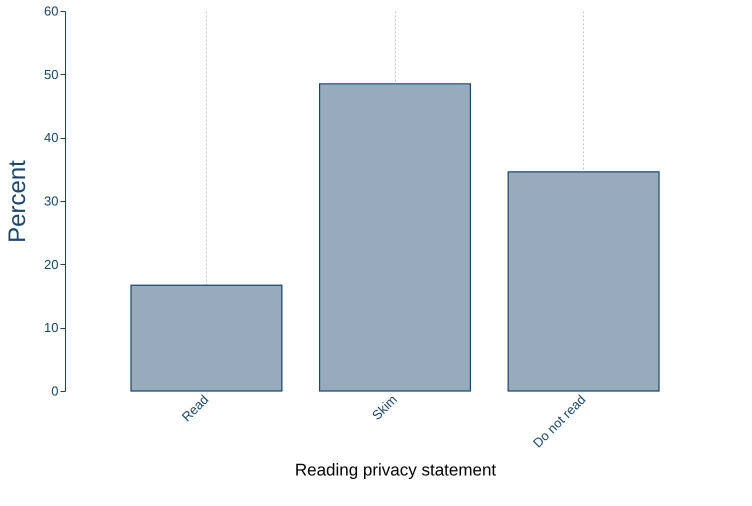 This screenshot has width=752, height=506. Describe the element at coordinates (395, 470) in the screenshot. I see `x-axis-title: Reading privacy statement` at that location.